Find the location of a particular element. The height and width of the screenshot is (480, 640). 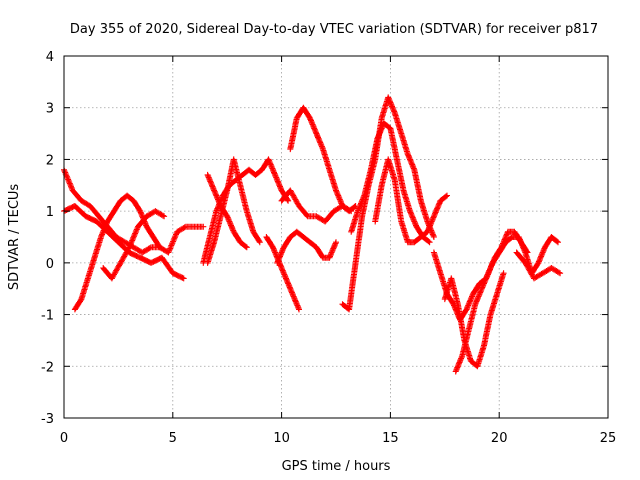

x-tick-label: 5 is located at coordinates (173, 438).